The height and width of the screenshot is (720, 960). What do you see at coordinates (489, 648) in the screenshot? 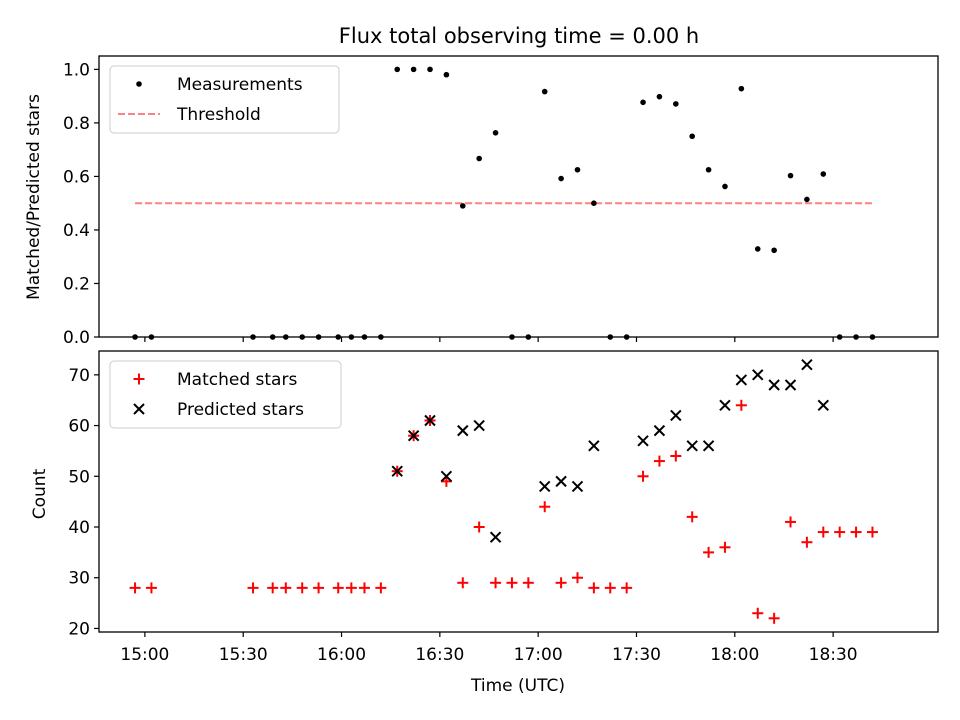
I see `bottom-x-ticks: 15:00 15:30 16:00 16:30 17:00 17:30 18:00 18:30` at bounding box center [489, 648].